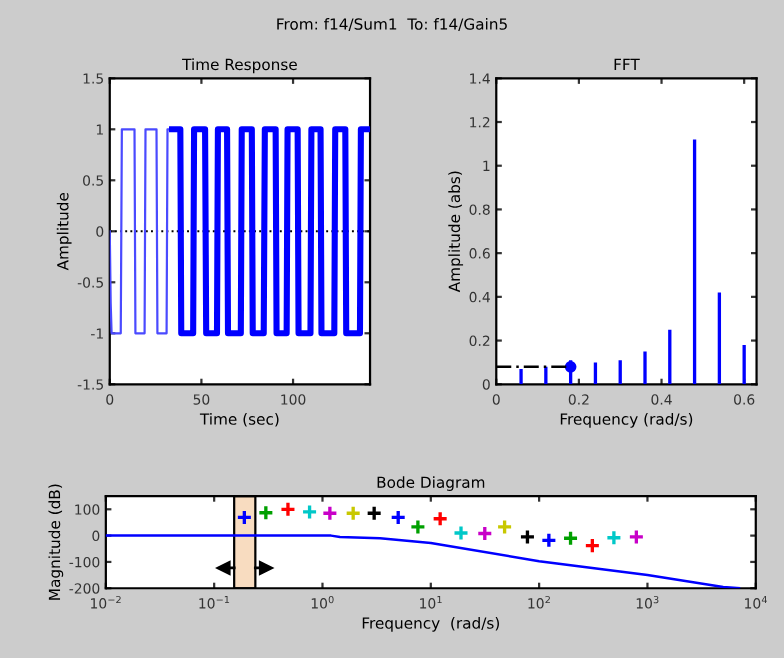 This screenshot has height=658, width=784. Describe the element at coordinates (141, 231) in the screenshot. I see `line-series` at that location.